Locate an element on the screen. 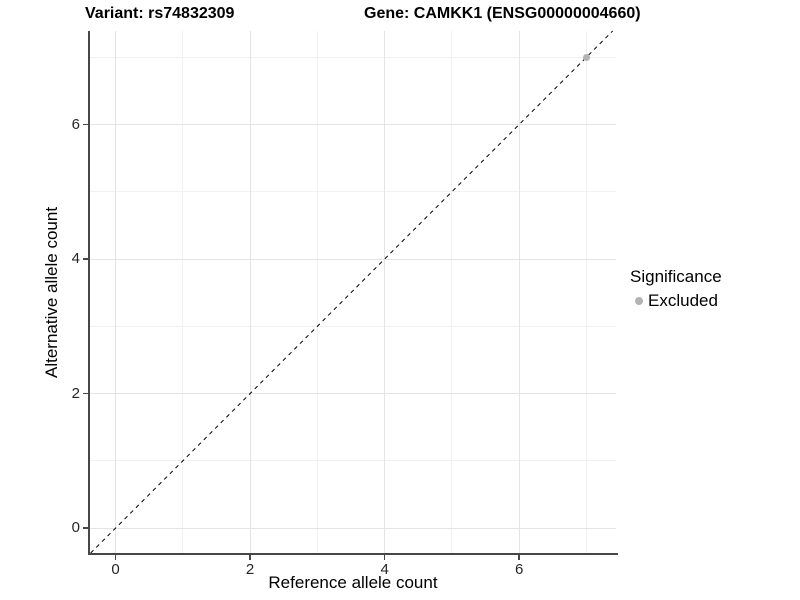 The width and height of the screenshot is (800, 600). plot-title-gene: Gene: CAMKK1 (ENSG00000004660) is located at coordinates (502, 13).